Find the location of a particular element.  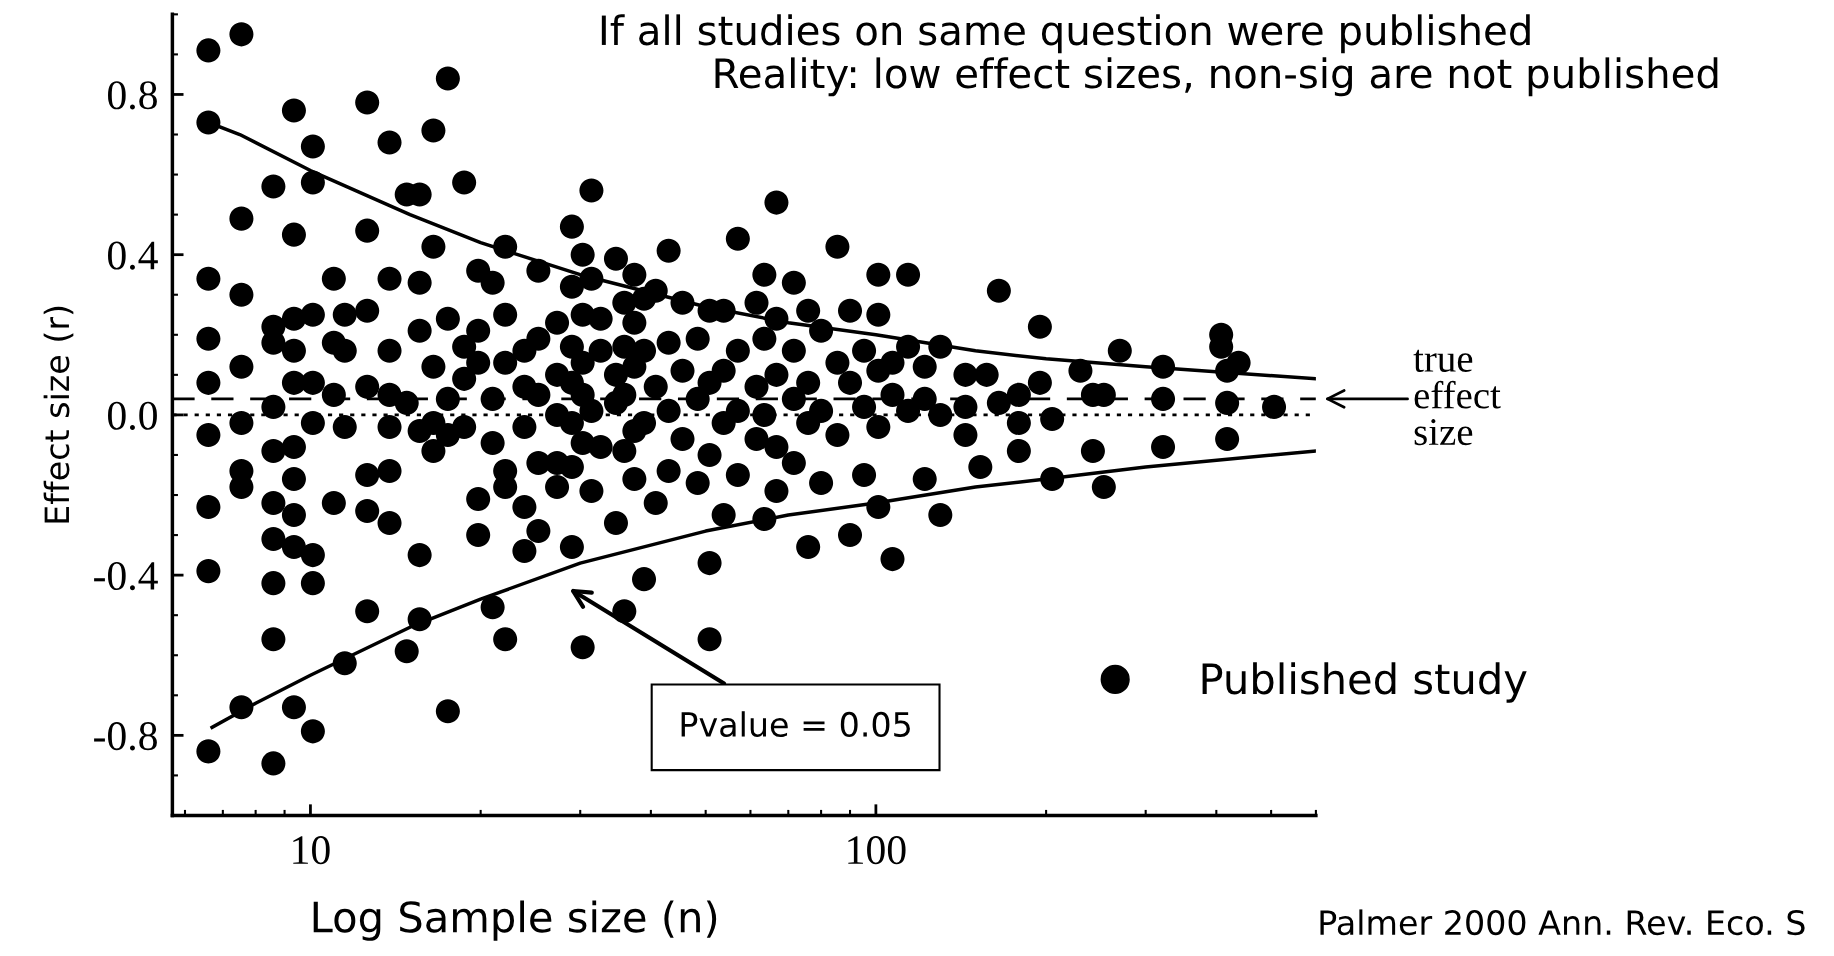

x-tick-label: 10 is located at coordinates (311, 850).